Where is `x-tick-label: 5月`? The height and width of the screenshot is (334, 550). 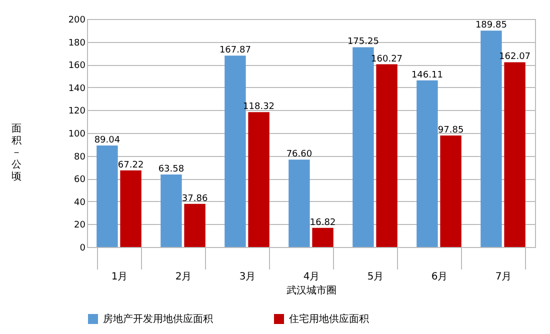 x-tick-label: 5月 is located at coordinates (375, 277).